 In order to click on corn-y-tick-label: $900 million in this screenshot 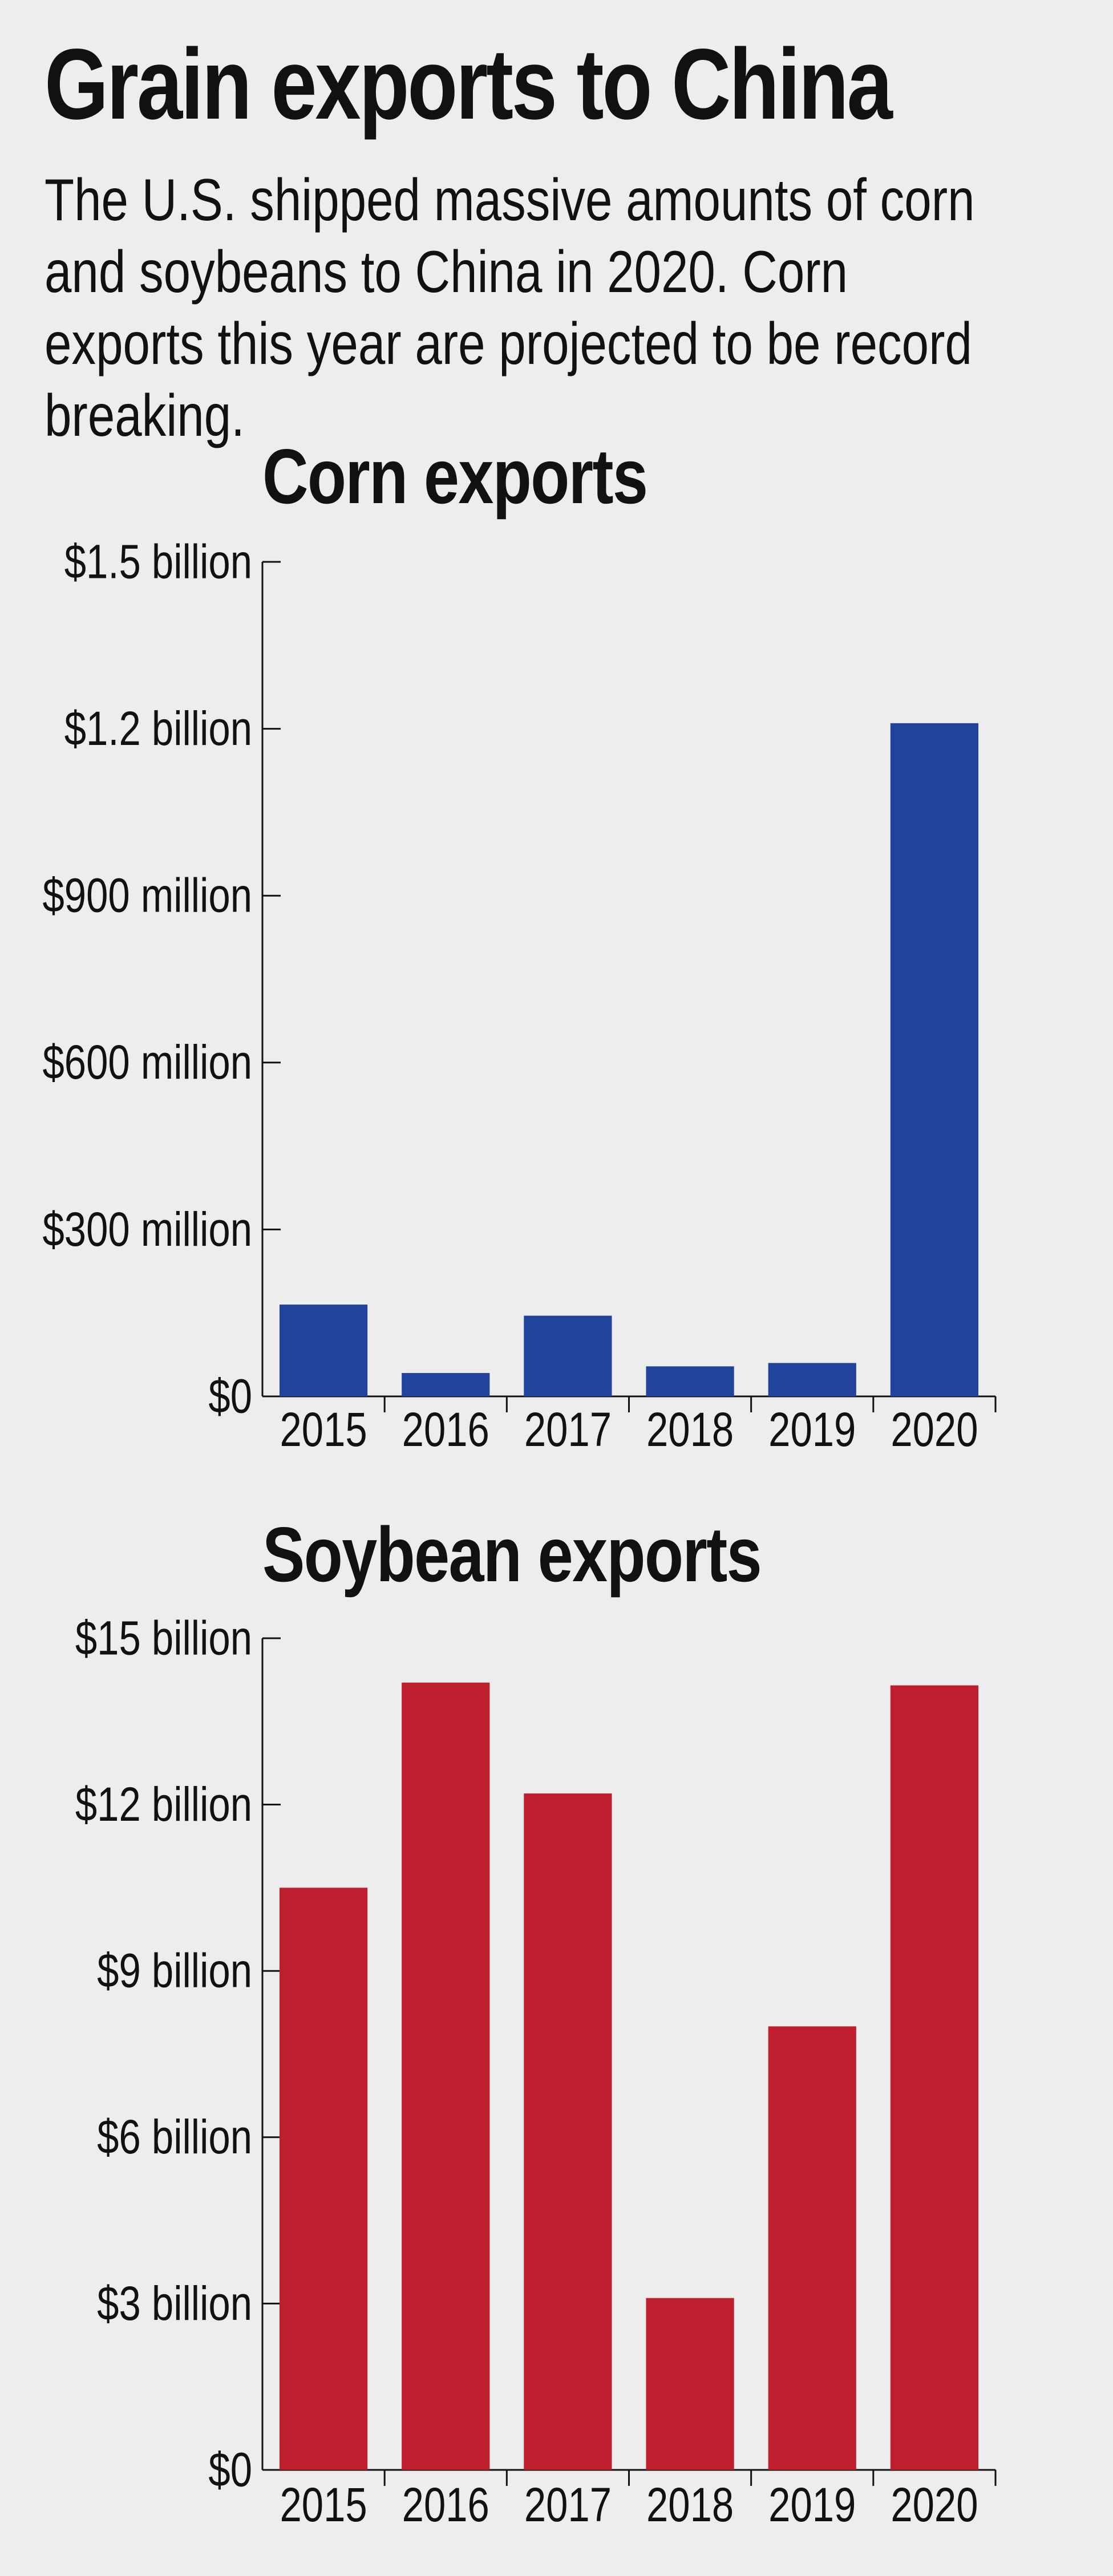, I will do `click(147, 895)`.